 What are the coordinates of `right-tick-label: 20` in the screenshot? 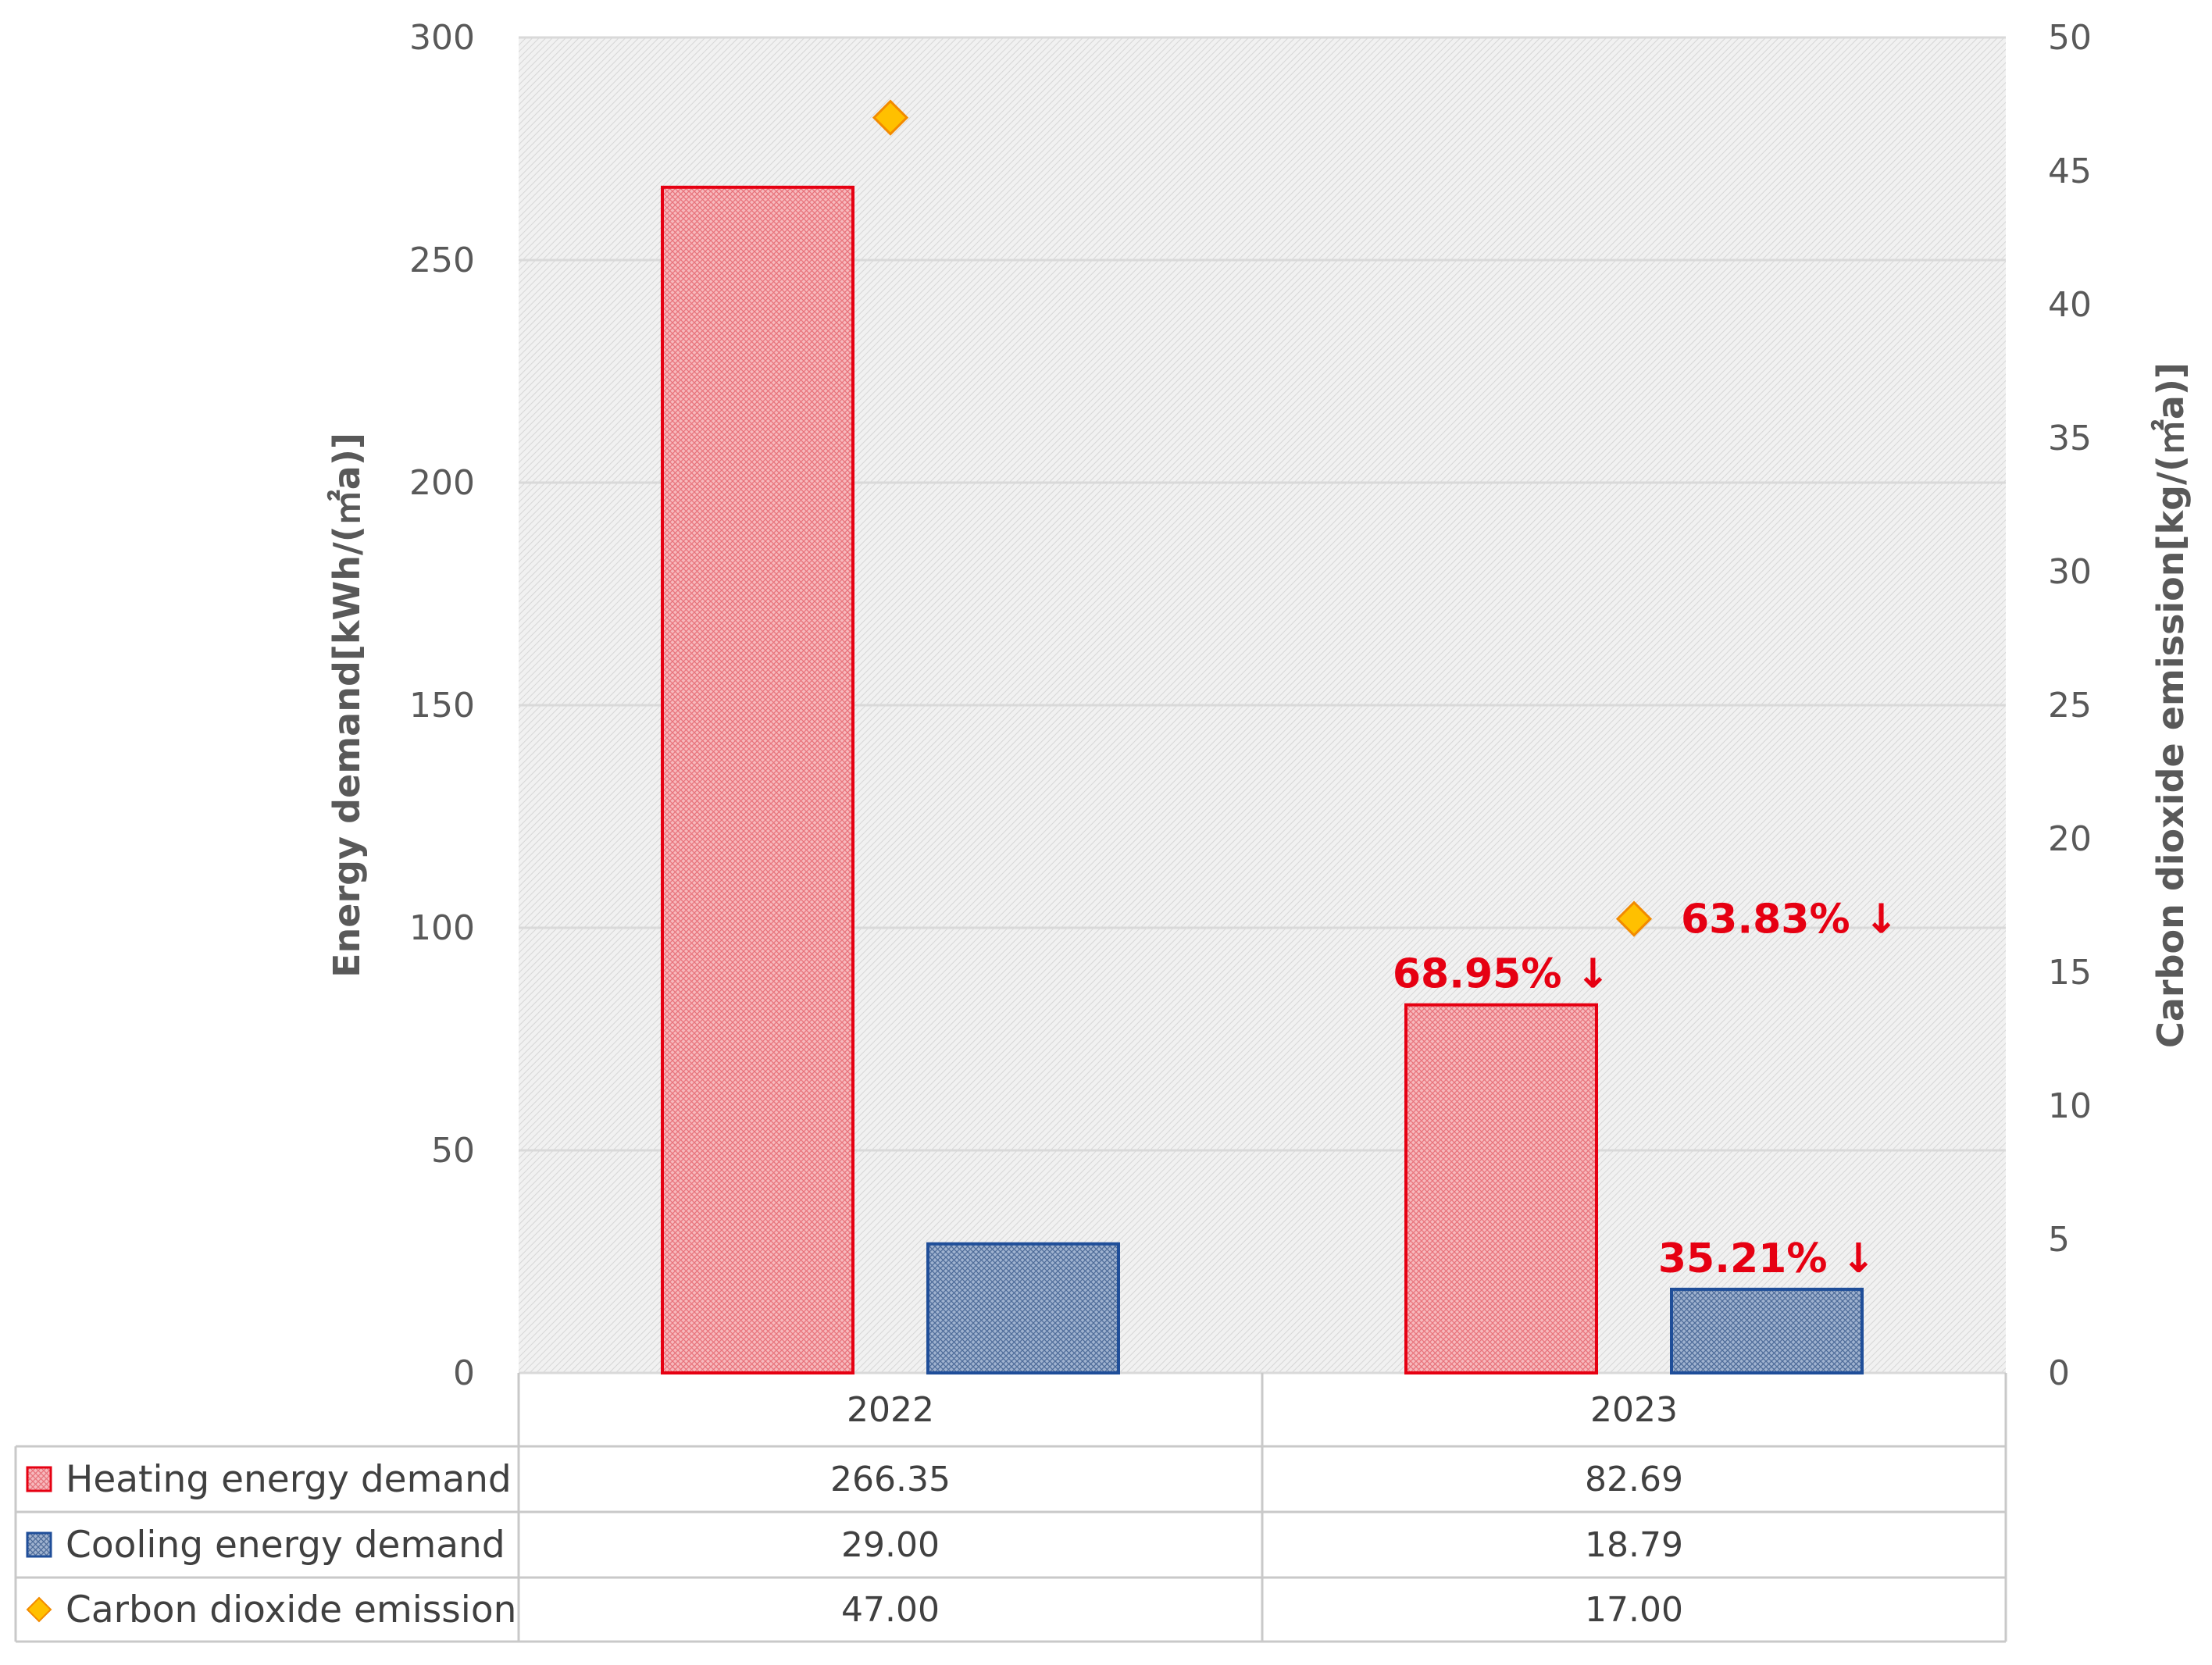 It's located at (2070, 839).